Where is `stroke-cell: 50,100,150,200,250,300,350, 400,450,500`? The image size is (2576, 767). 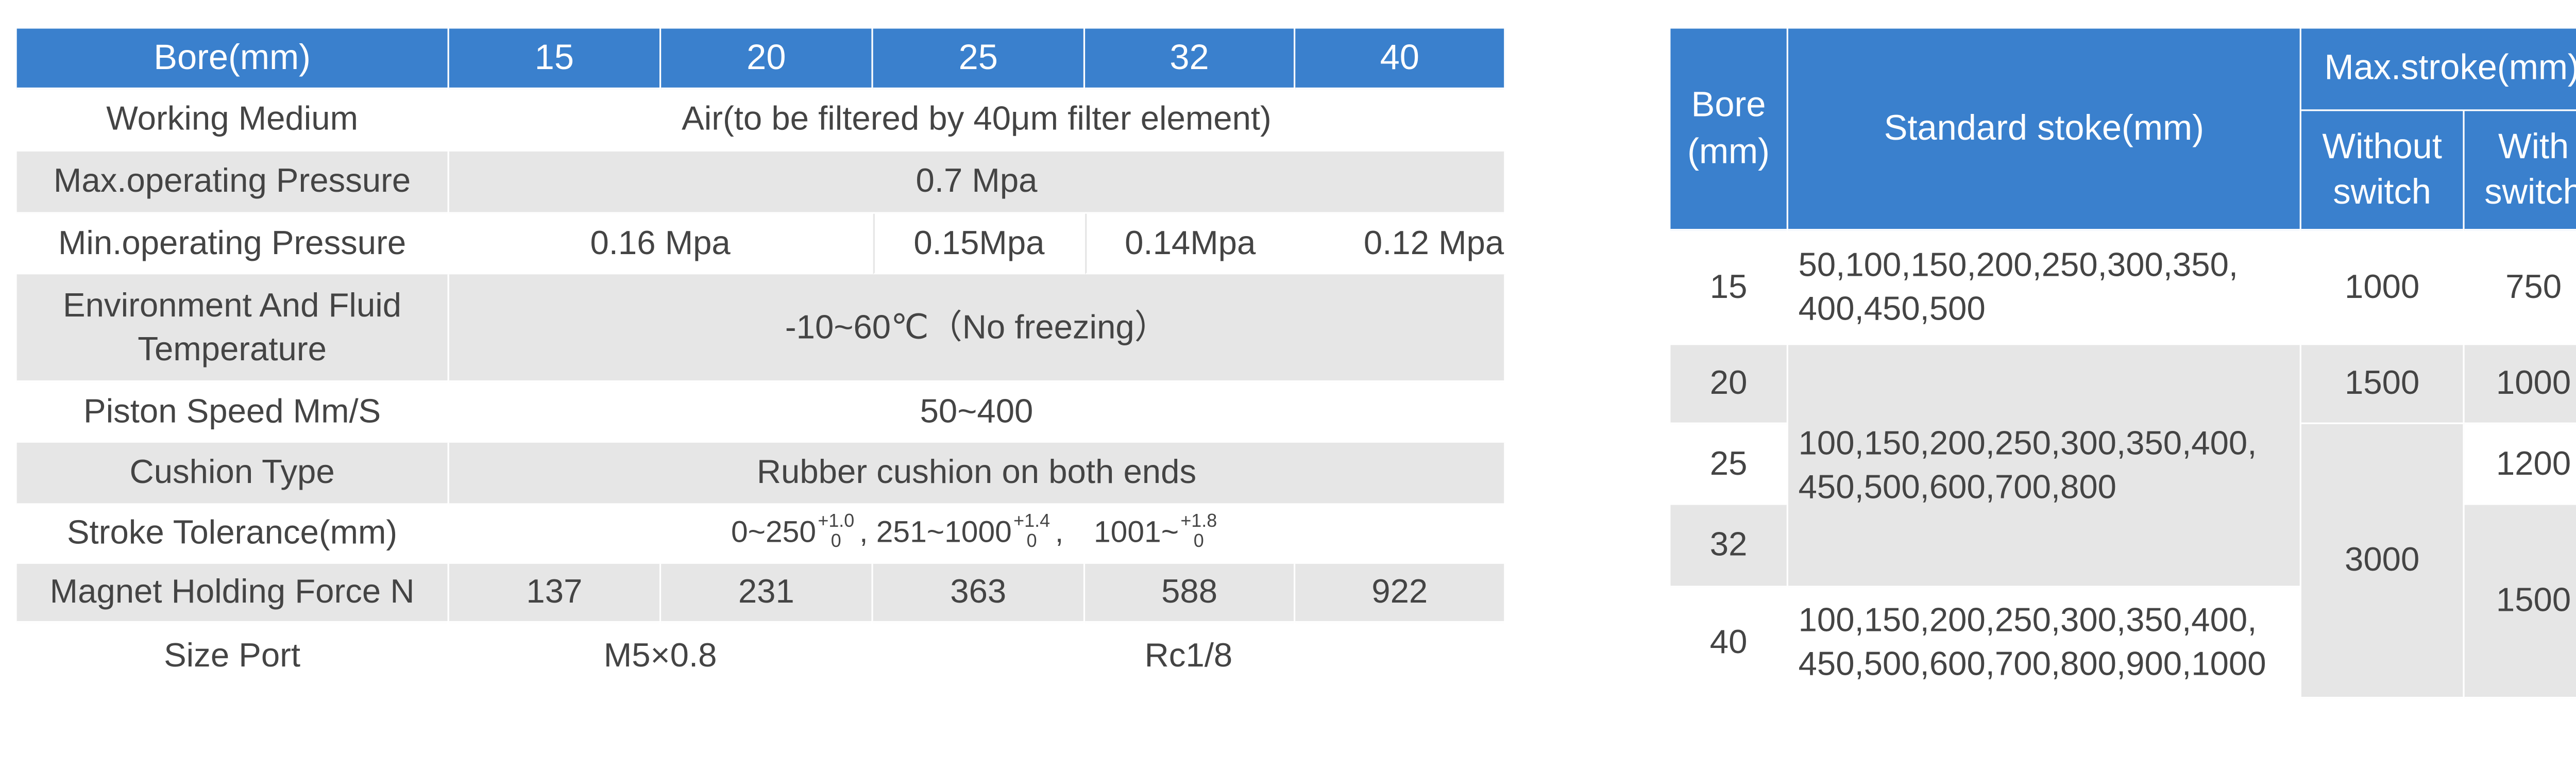 stroke-cell: 50,100,150,200,250,300,350, 400,450,500 is located at coordinates (2044, 287).